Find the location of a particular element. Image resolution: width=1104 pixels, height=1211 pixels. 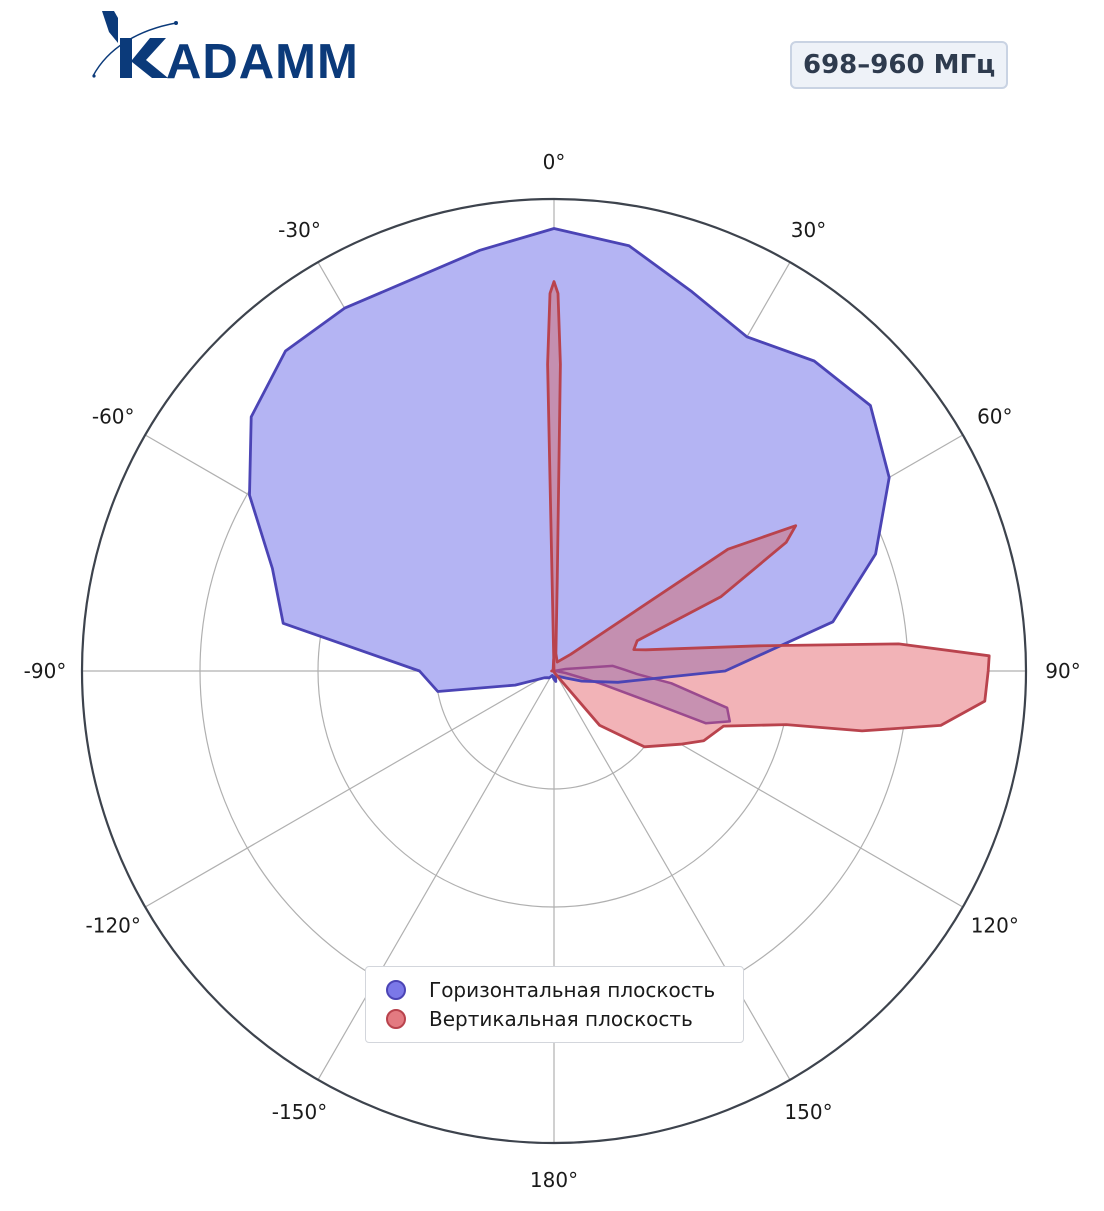

legend-item-horizontal: Горизонтальная плоскость is located at coordinates (550, 990).